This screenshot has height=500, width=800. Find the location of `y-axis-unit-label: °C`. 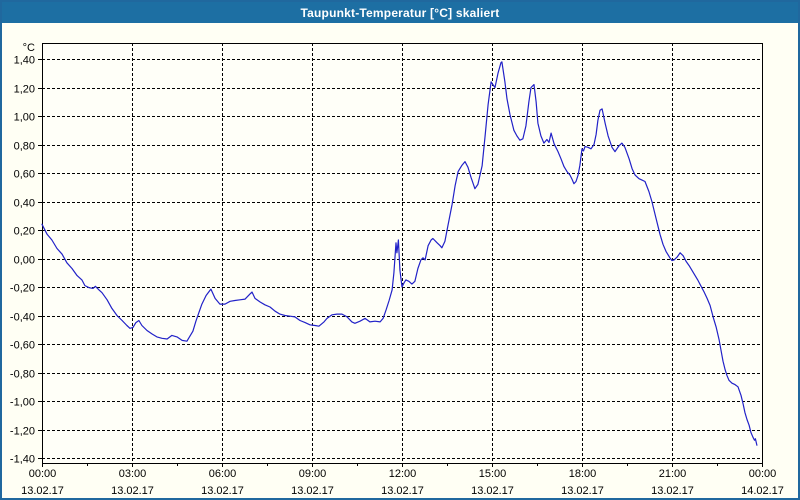

y-axis-unit-label: °C is located at coordinates (29, 48).